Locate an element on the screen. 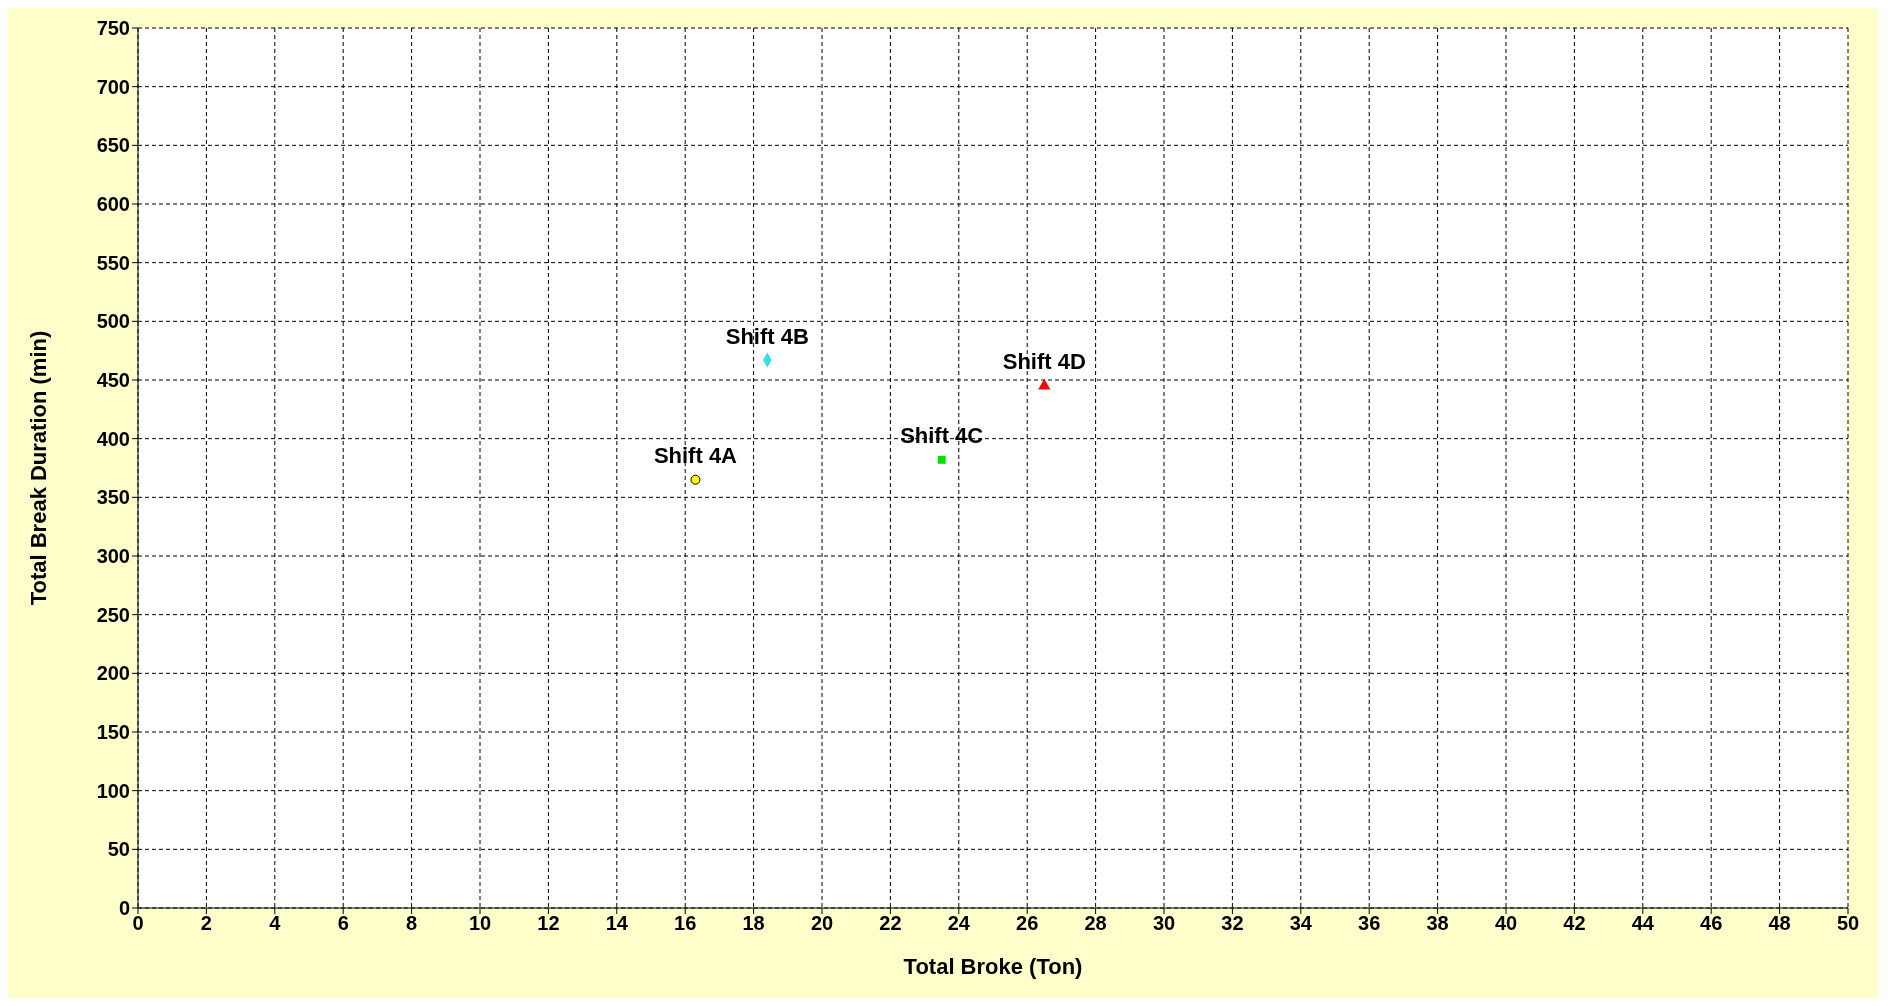 The height and width of the screenshot is (1006, 1888). y-tick-label: 300 is located at coordinates (113, 556).